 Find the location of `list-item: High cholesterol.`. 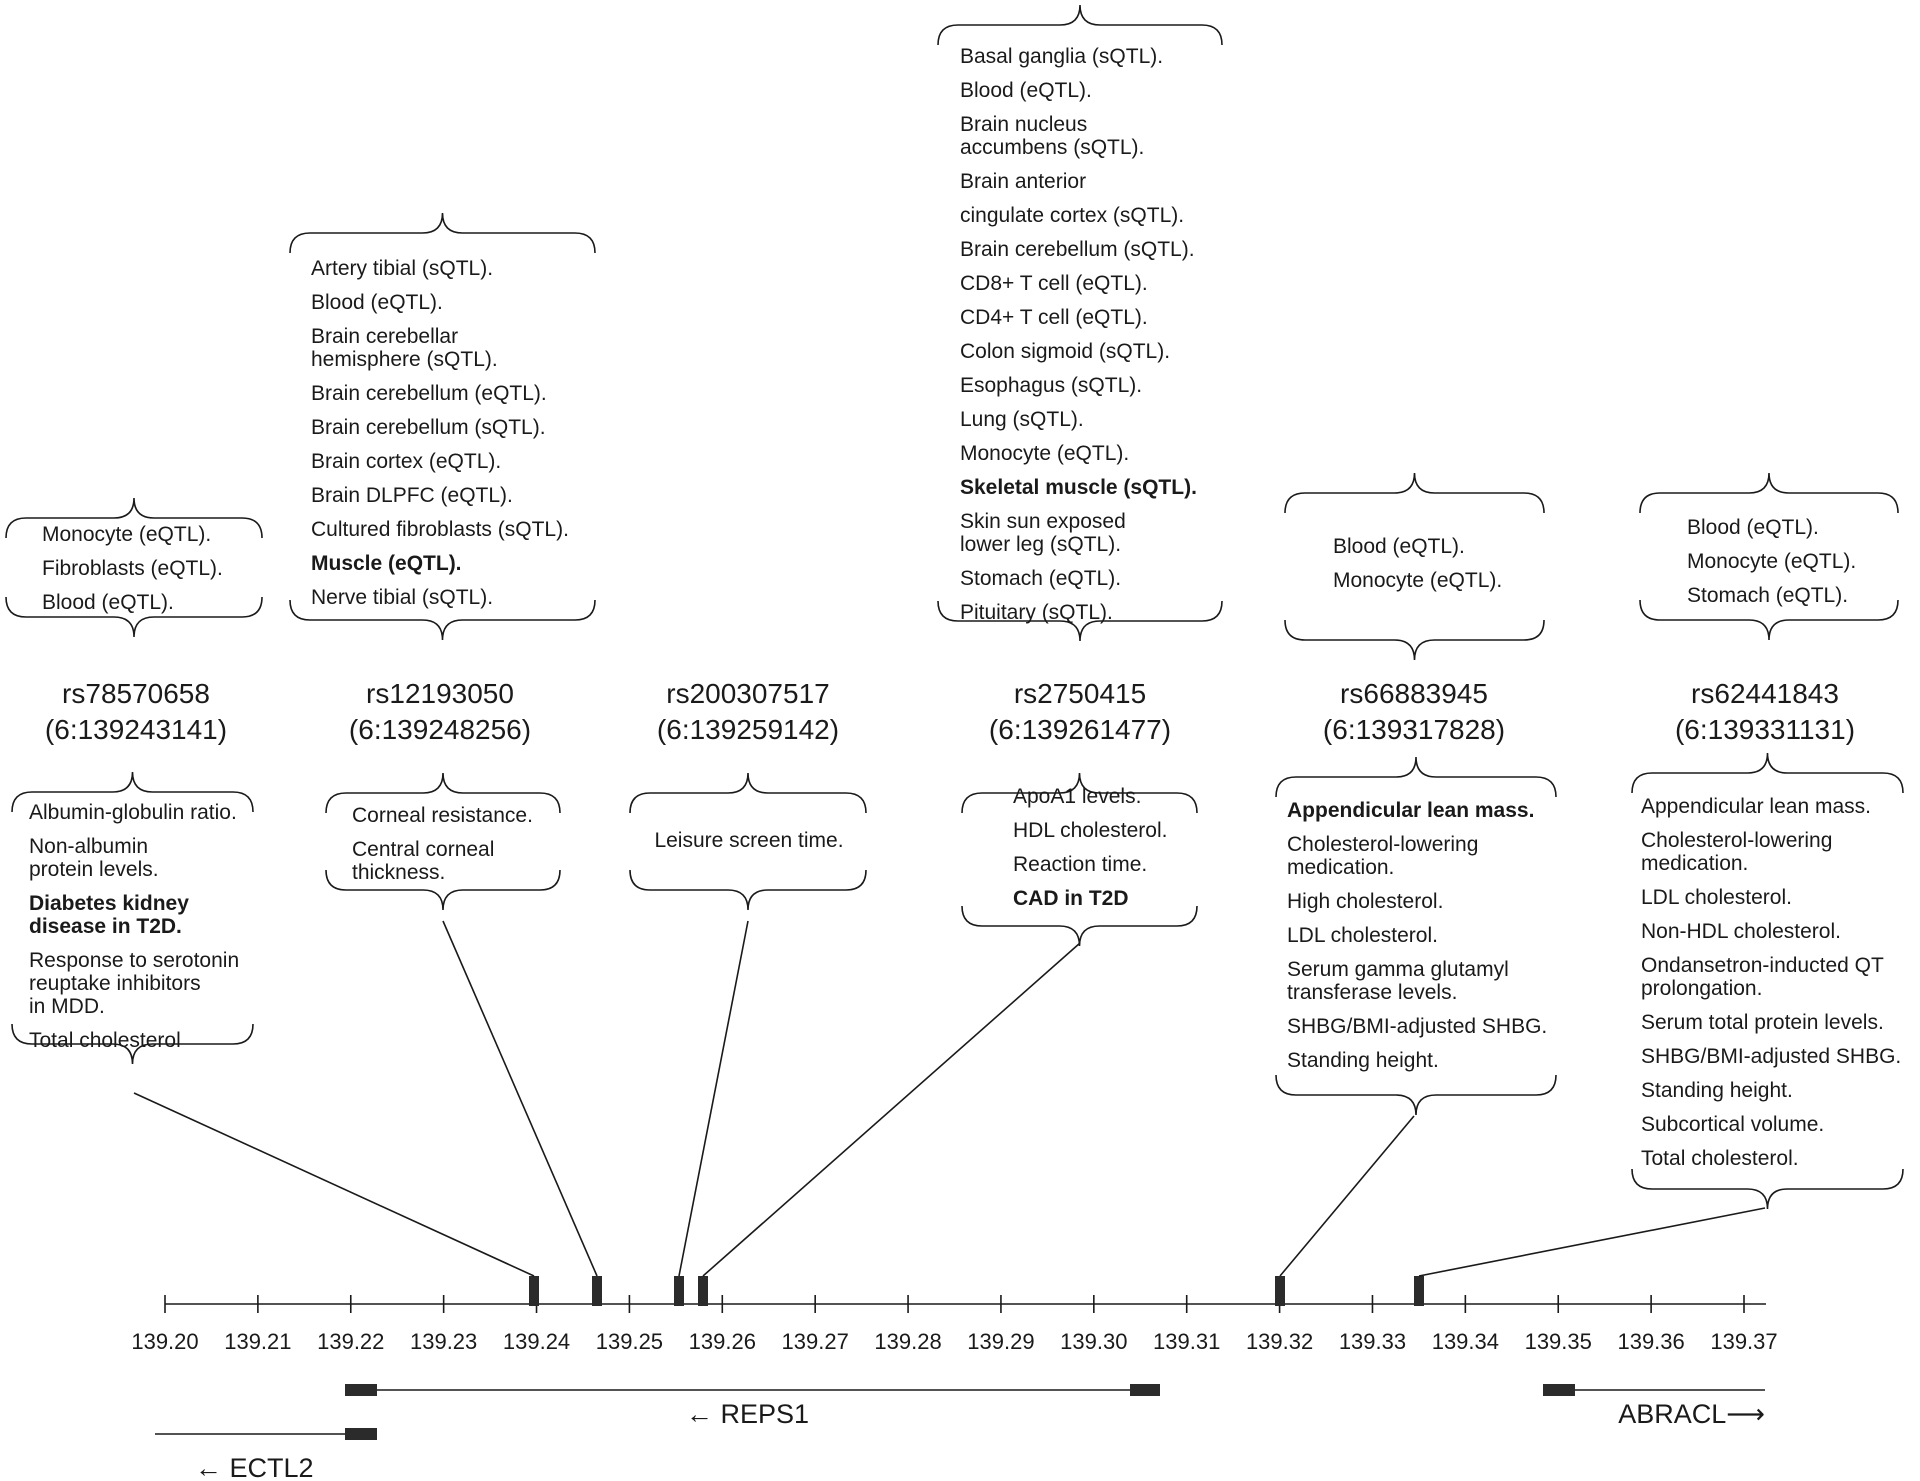

list-item: High cholesterol. is located at coordinates (1365, 901).